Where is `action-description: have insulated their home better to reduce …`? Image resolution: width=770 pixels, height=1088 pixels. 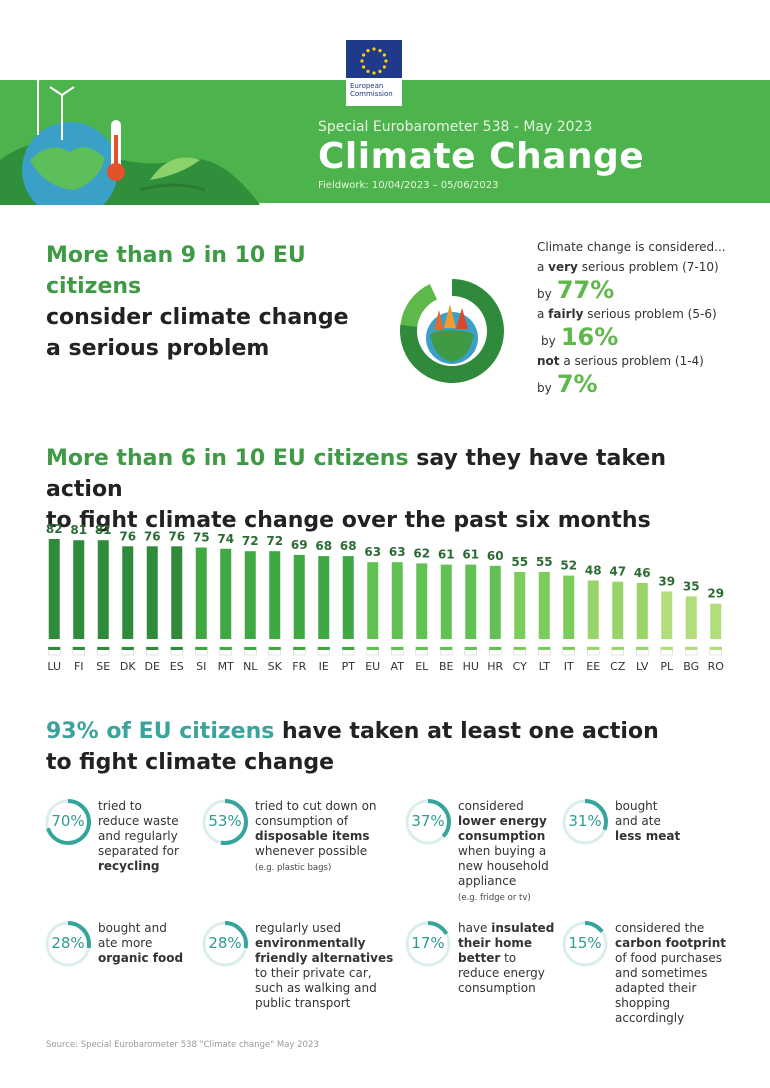 action-description: have insulated their home better to reduce … is located at coordinates (506, 958).